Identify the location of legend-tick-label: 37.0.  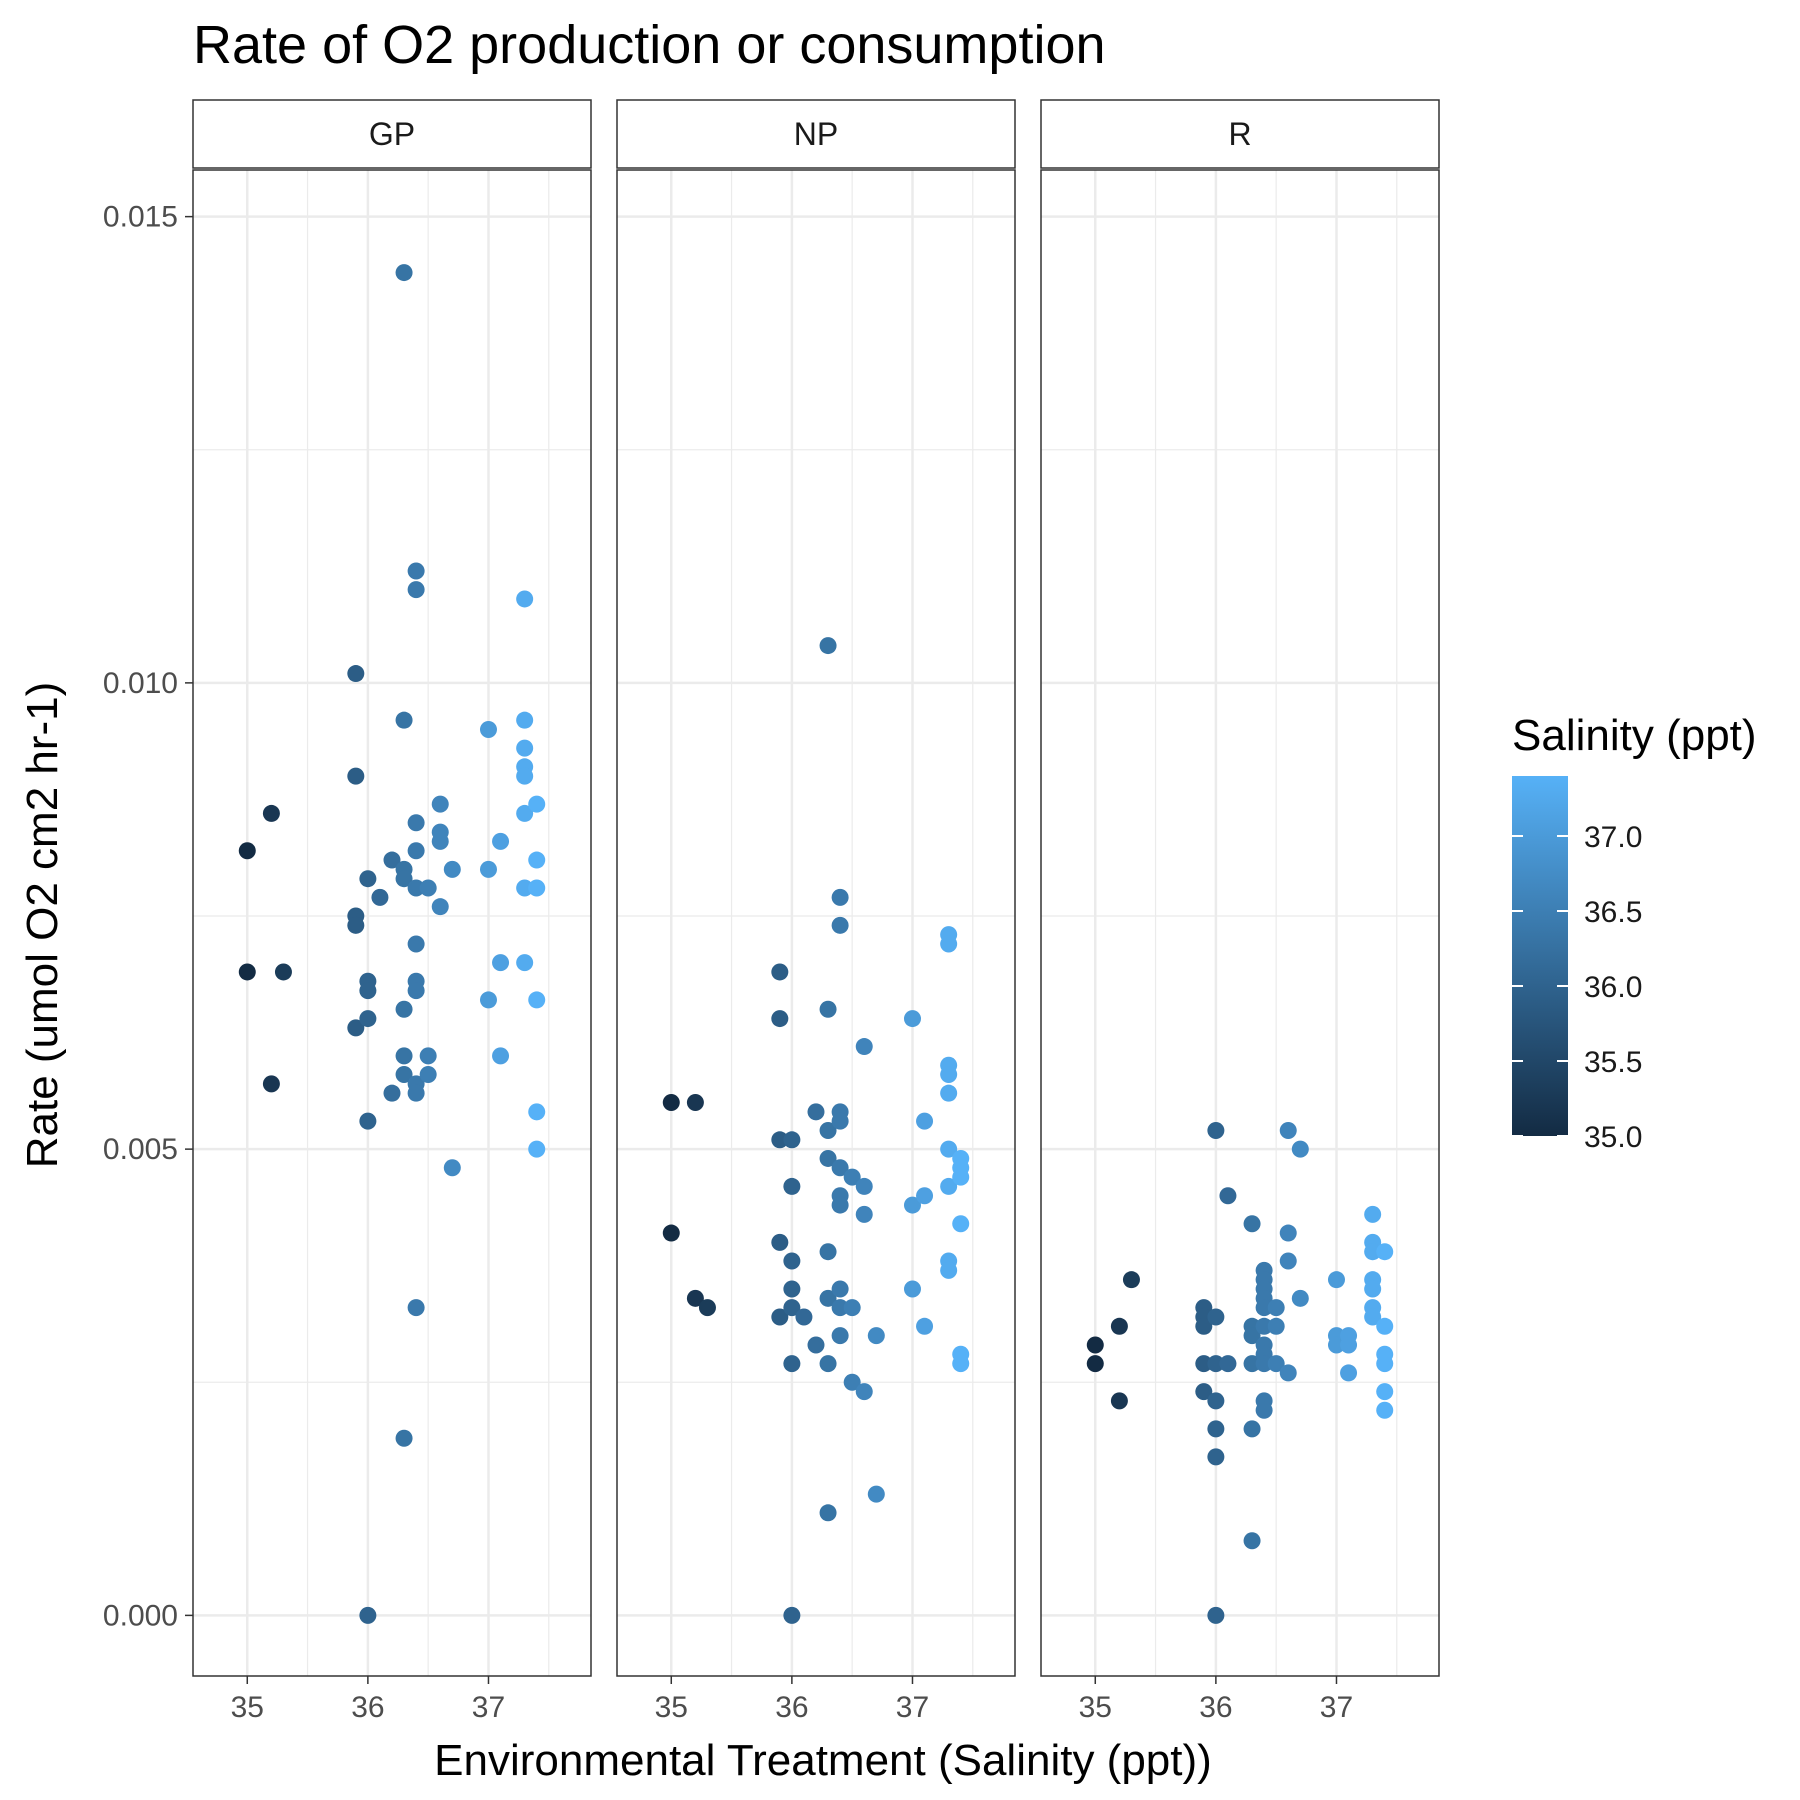
(1613, 837).